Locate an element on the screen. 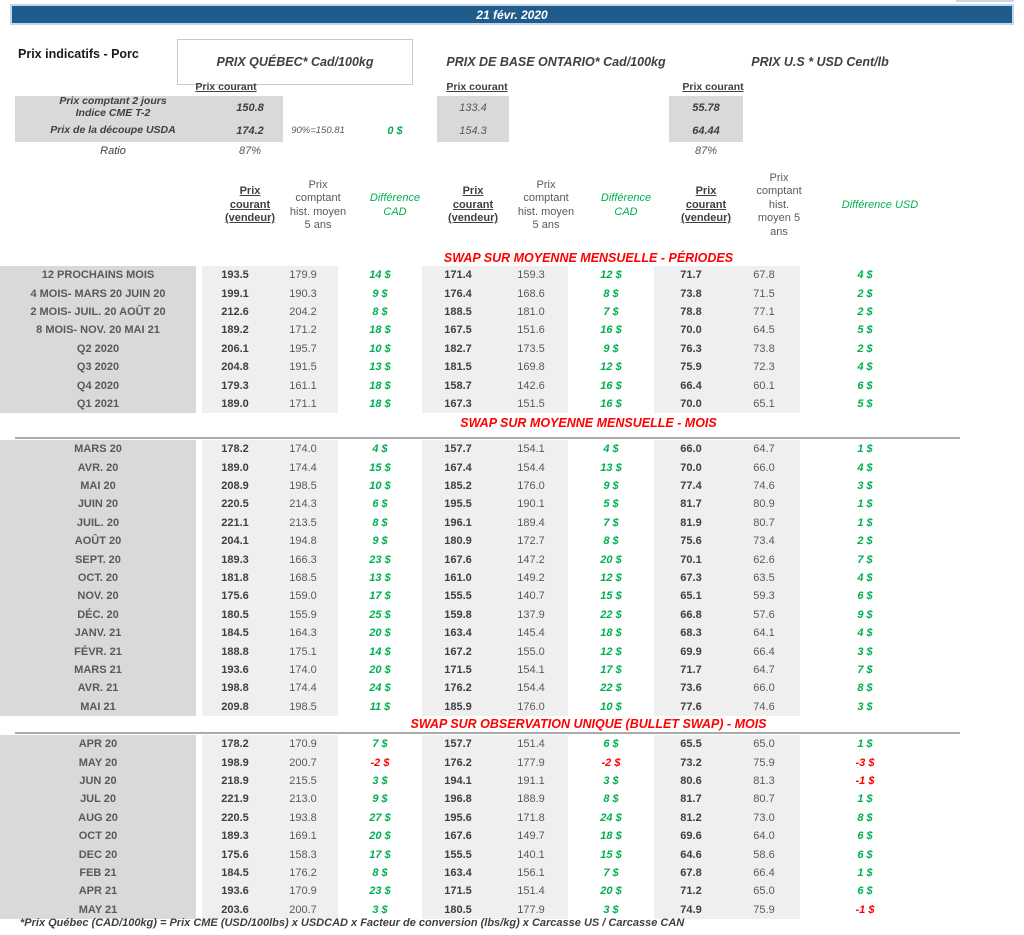 The image size is (1024, 935). spot-quebec-value: 174.2 is located at coordinates (250, 130).